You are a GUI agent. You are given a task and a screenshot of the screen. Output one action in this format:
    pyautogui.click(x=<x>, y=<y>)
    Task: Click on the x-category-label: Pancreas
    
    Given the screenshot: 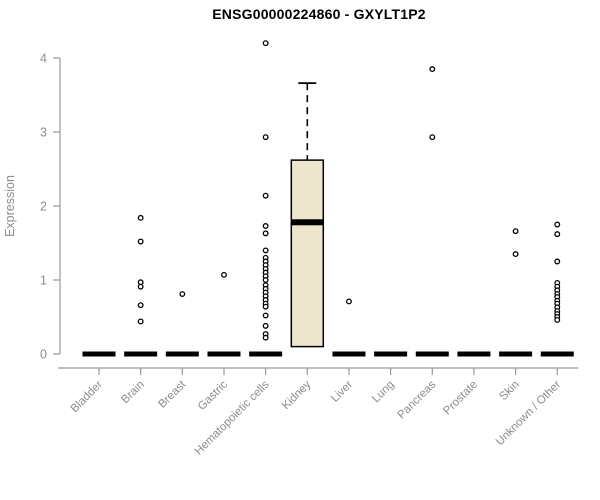 What is the action you would take?
    pyautogui.click(x=417, y=399)
    